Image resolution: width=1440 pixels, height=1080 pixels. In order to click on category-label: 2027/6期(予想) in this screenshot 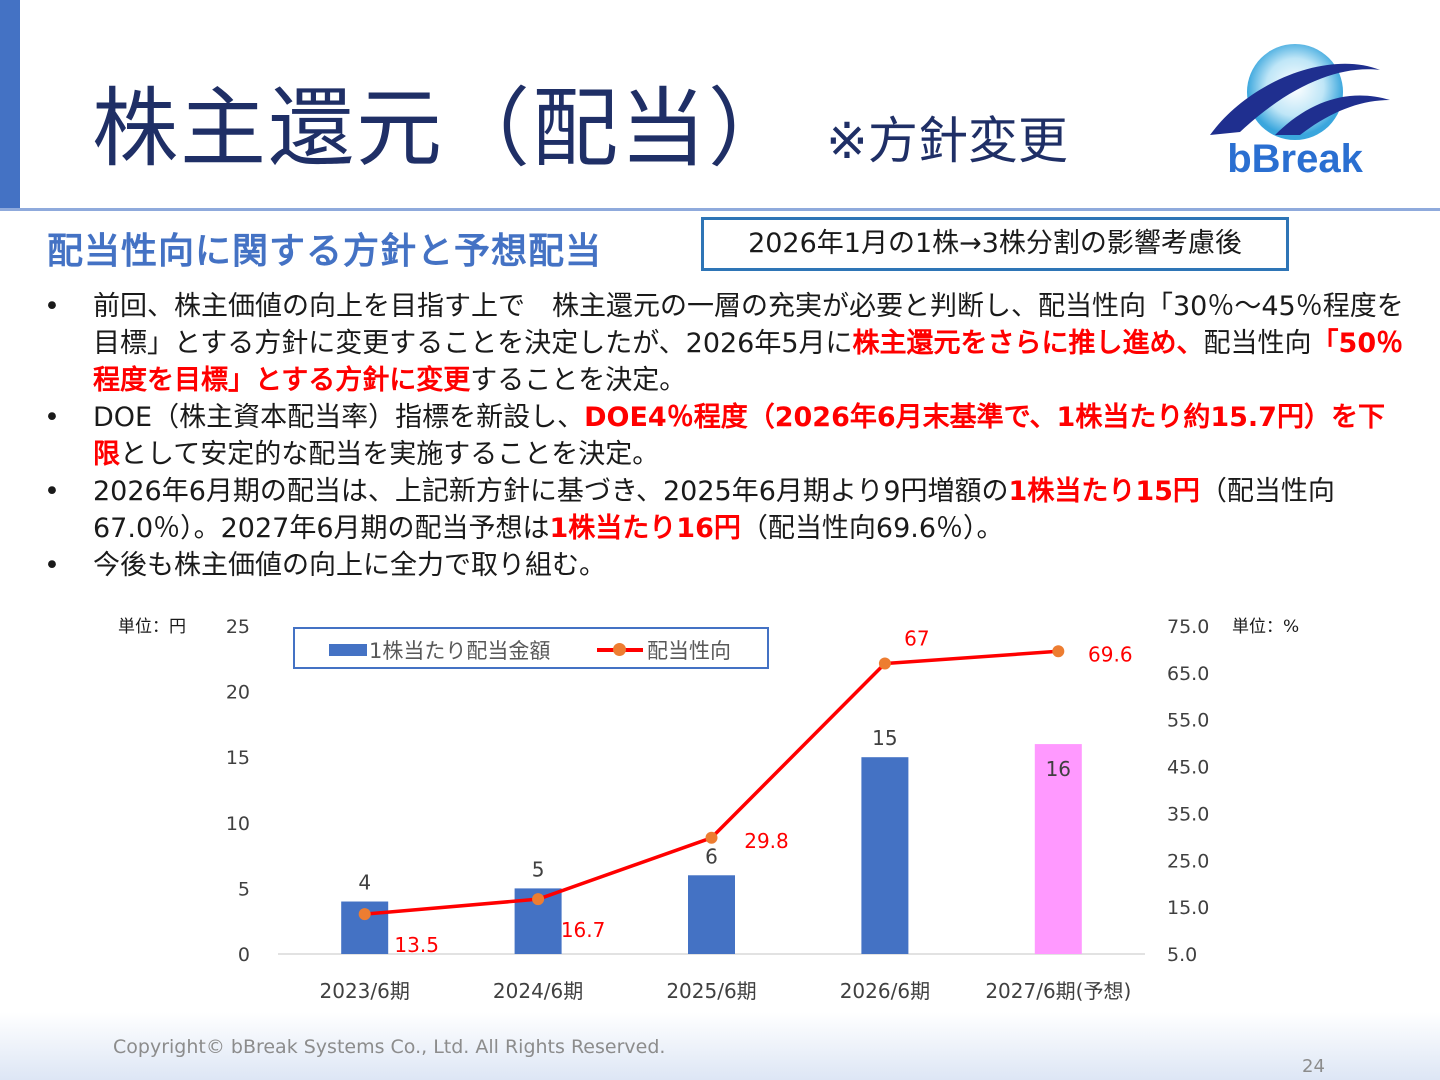, I will do `click(1058, 991)`.